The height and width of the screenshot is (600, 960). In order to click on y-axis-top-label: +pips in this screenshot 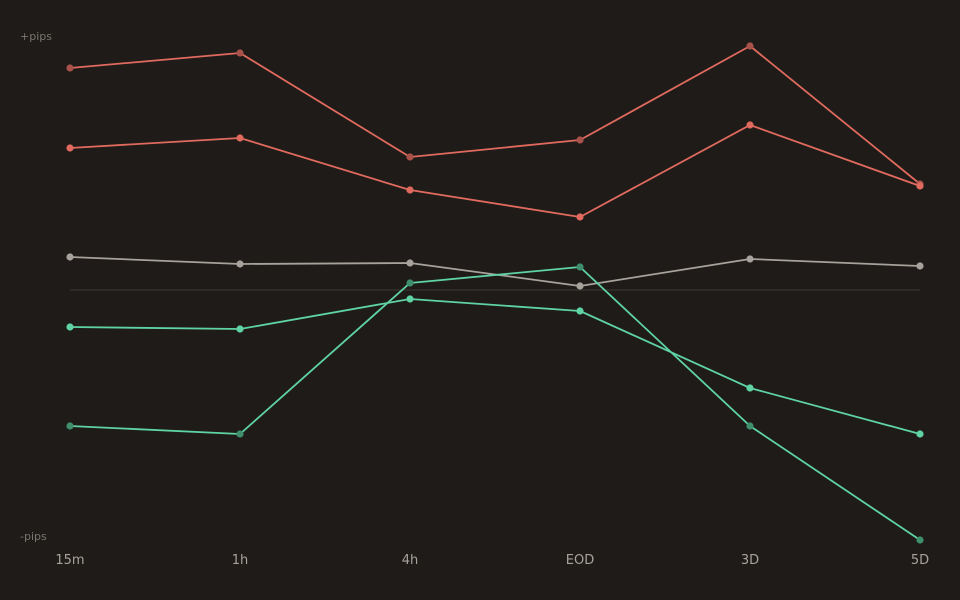, I will do `click(36, 36)`.